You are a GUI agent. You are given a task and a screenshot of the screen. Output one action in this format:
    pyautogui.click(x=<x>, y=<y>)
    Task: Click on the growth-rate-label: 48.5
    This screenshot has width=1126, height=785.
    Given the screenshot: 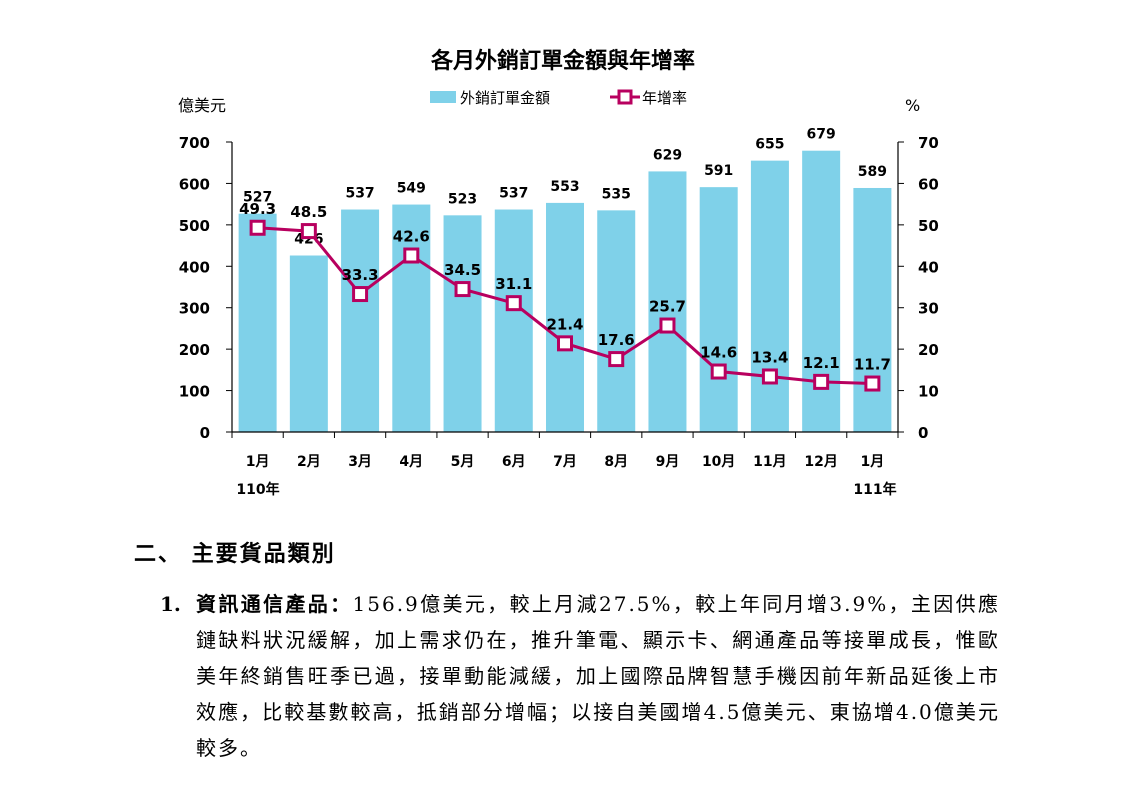 What is the action you would take?
    pyautogui.click(x=308, y=212)
    